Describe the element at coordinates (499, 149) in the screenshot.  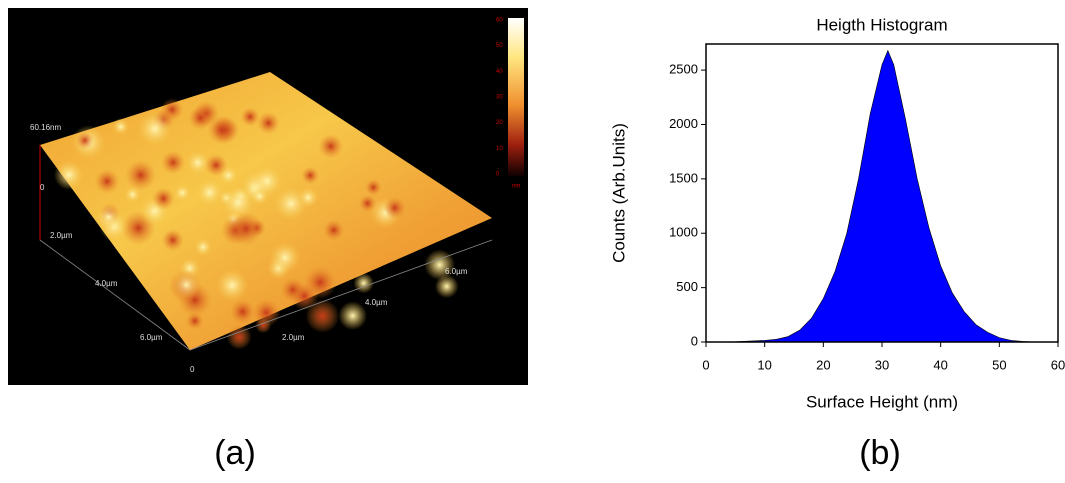
I see `colorbar-tick-label: 10` at that location.